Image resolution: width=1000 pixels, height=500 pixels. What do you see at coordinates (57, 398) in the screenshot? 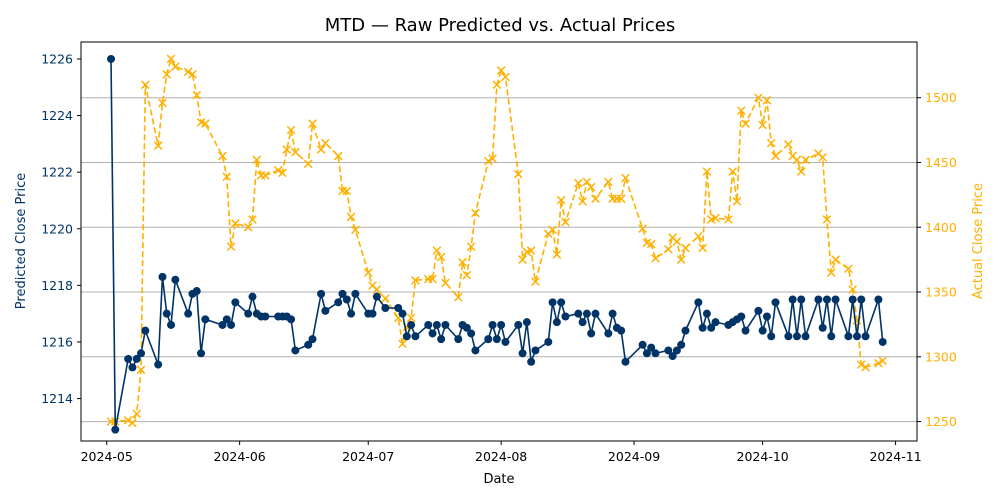
I see `left-tick-label: 1214` at bounding box center [57, 398].